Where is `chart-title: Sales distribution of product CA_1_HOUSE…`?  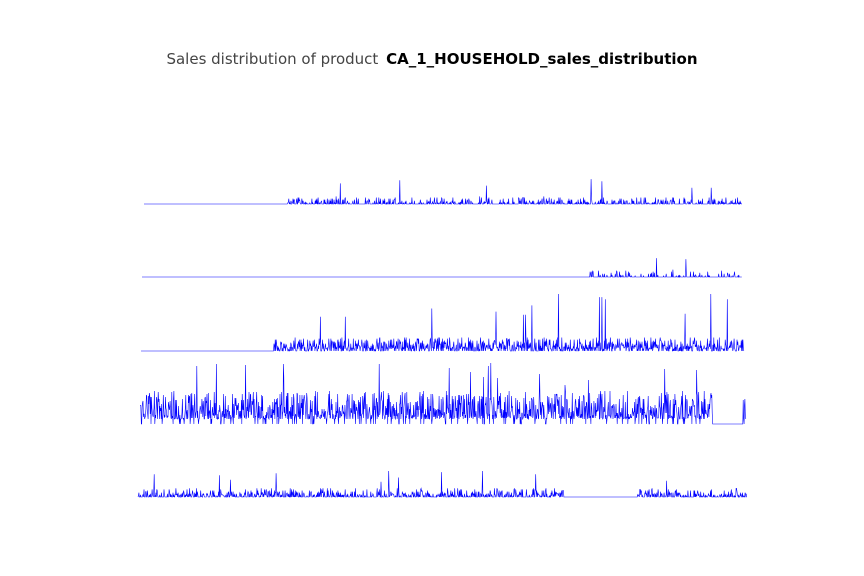
chart-title: Sales distribution of product CA_1_HOUSE… is located at coordinates (432, 59).